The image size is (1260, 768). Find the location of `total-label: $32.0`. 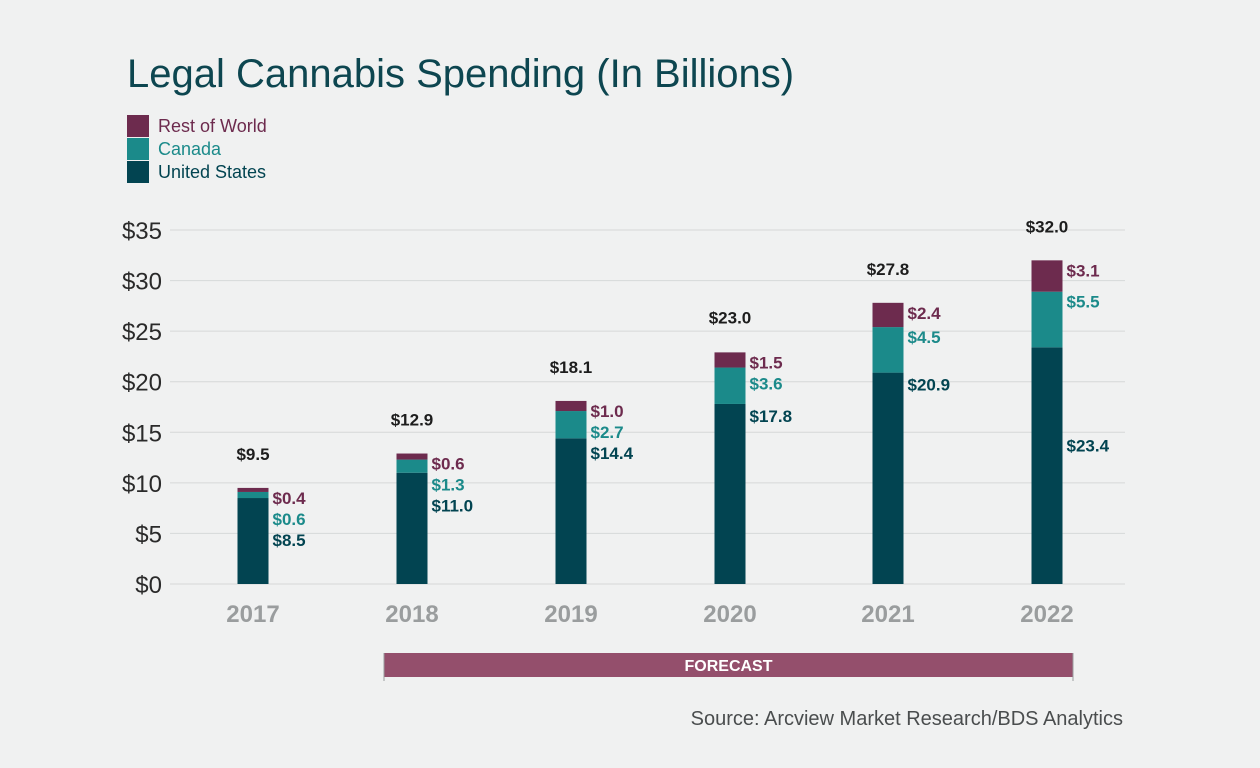

total-label: $32.0 is located at coordinates (1047, 226).